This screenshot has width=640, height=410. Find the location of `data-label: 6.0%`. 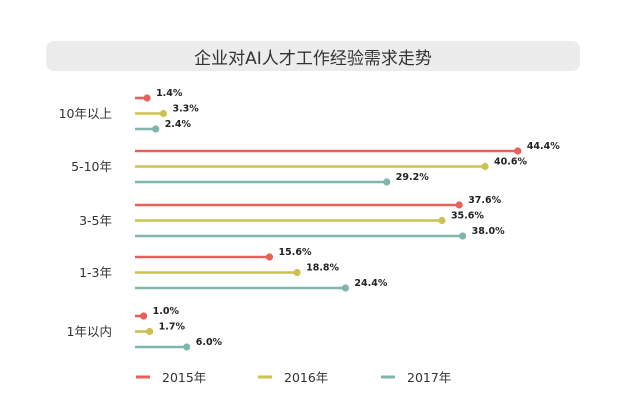

data-label: 6.0% is located at coordinates (209, 342).